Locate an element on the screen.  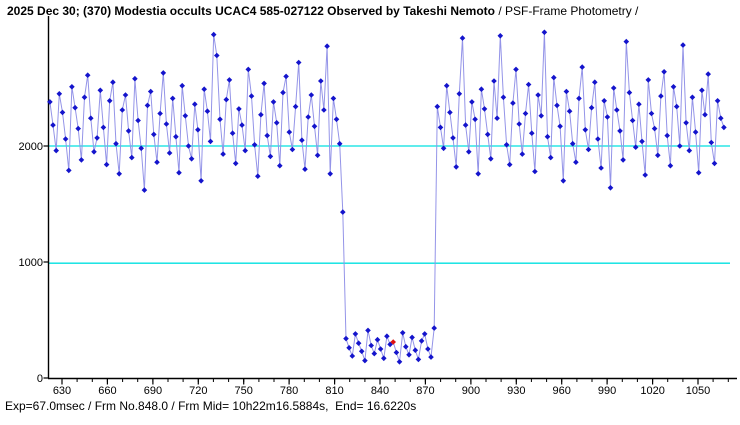
x-tick-label: 960 is located at coordinates (562, 391).